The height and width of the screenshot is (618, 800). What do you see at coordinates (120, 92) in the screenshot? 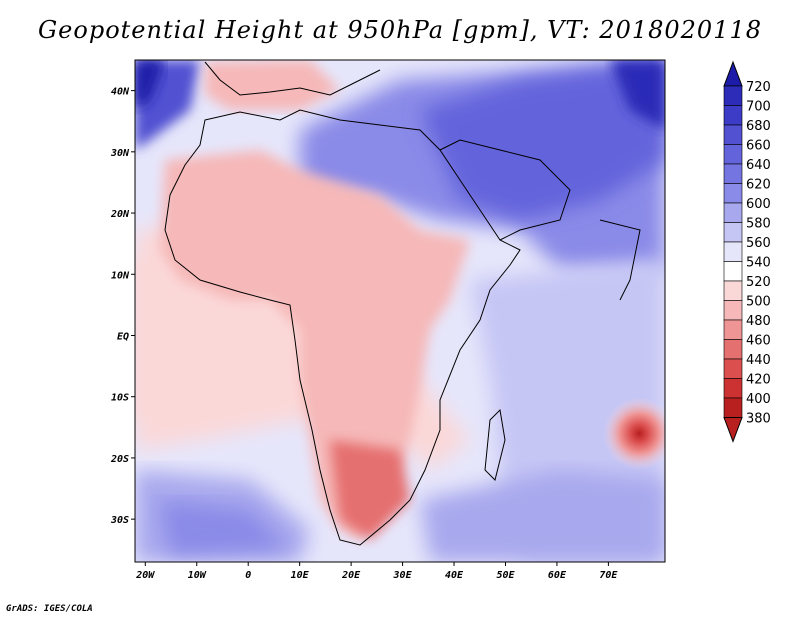
I see `lat-tick-label: 40N` at bounding box center [120, 92].